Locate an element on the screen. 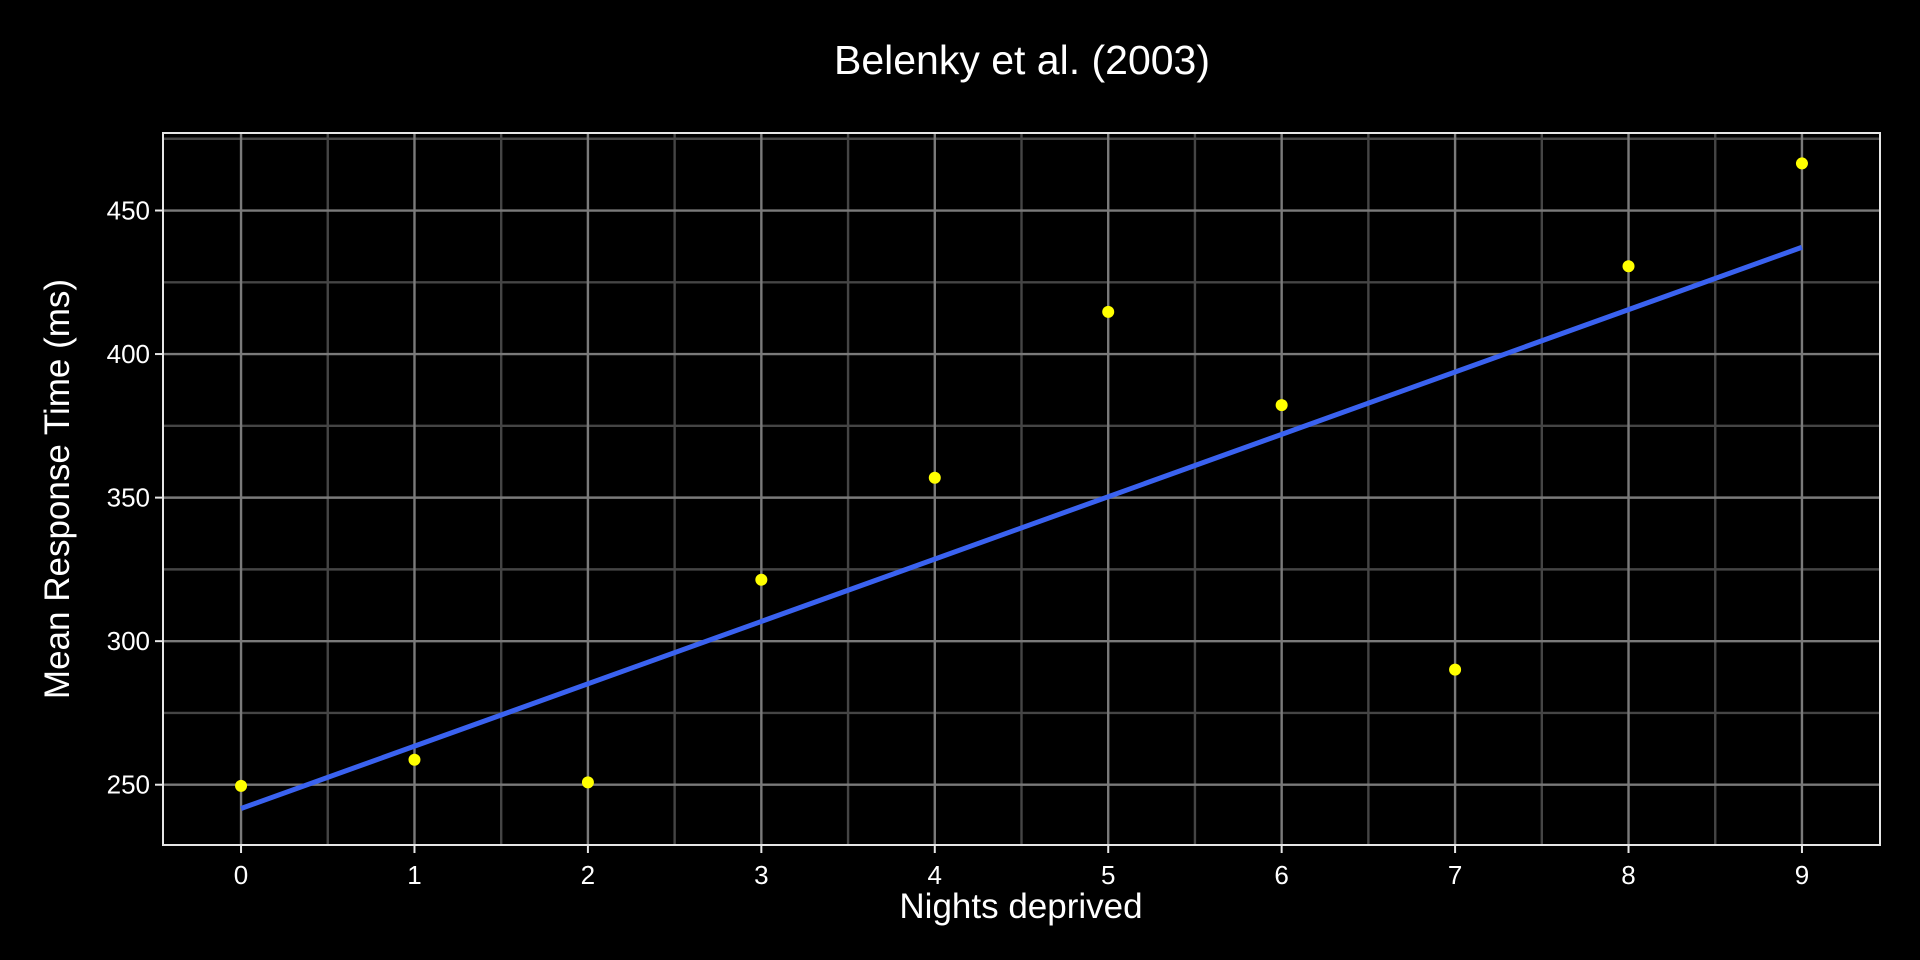  y-tick-label: 350 is located at coordinates (128, 498).